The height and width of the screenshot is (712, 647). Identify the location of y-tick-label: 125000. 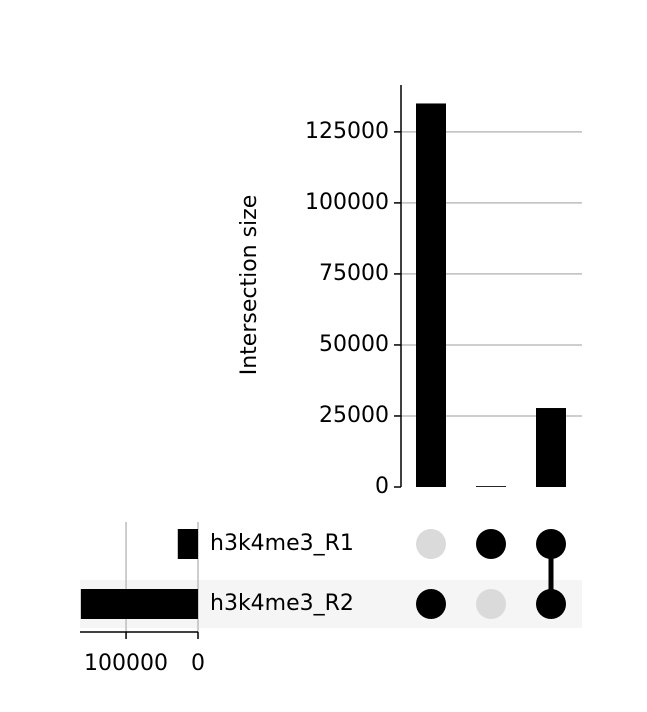
(347, 131).